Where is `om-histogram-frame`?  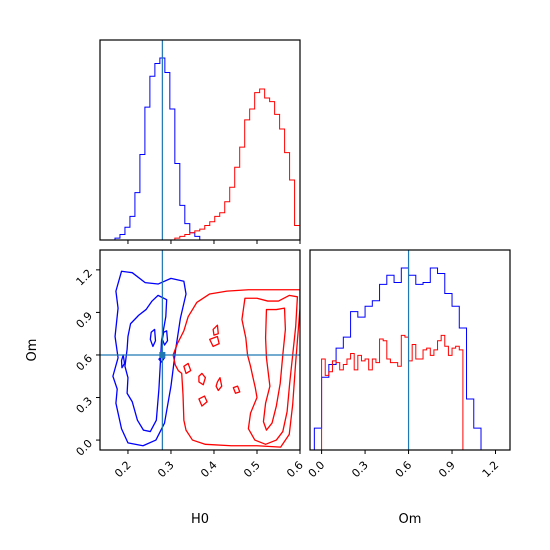
om-histogram-frame is located at coordinates (410, 350).